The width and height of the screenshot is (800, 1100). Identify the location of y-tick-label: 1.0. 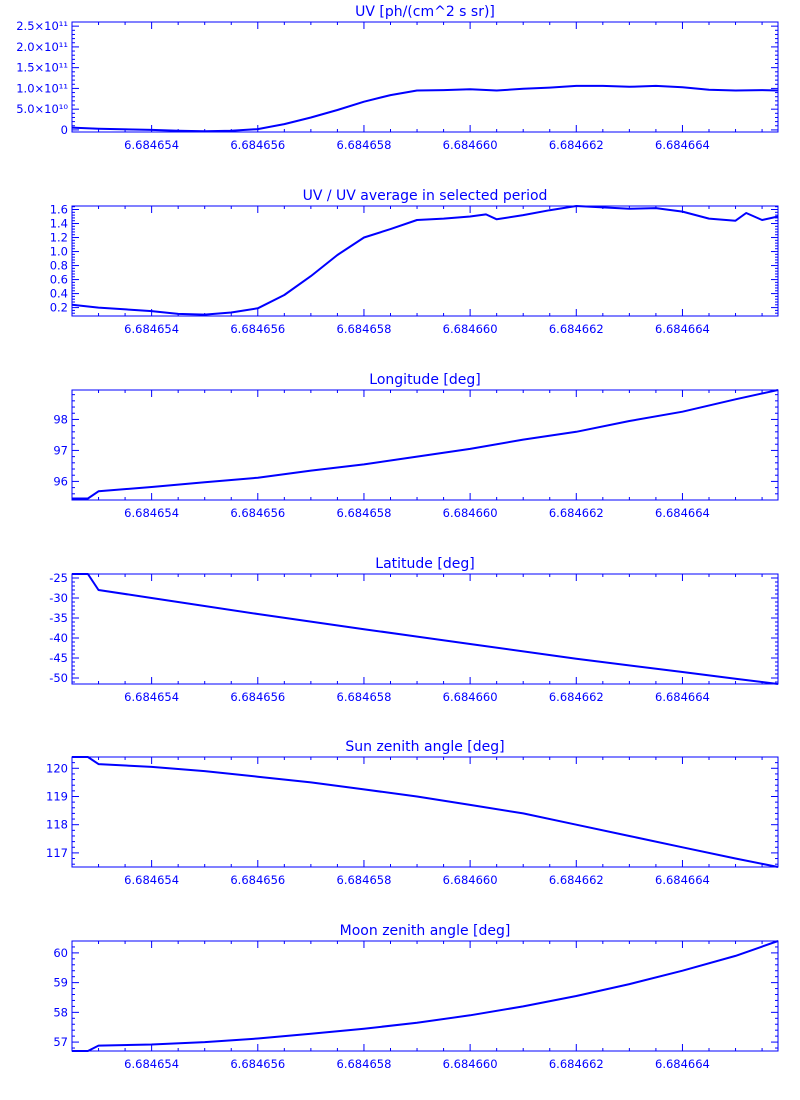
(59, 252).